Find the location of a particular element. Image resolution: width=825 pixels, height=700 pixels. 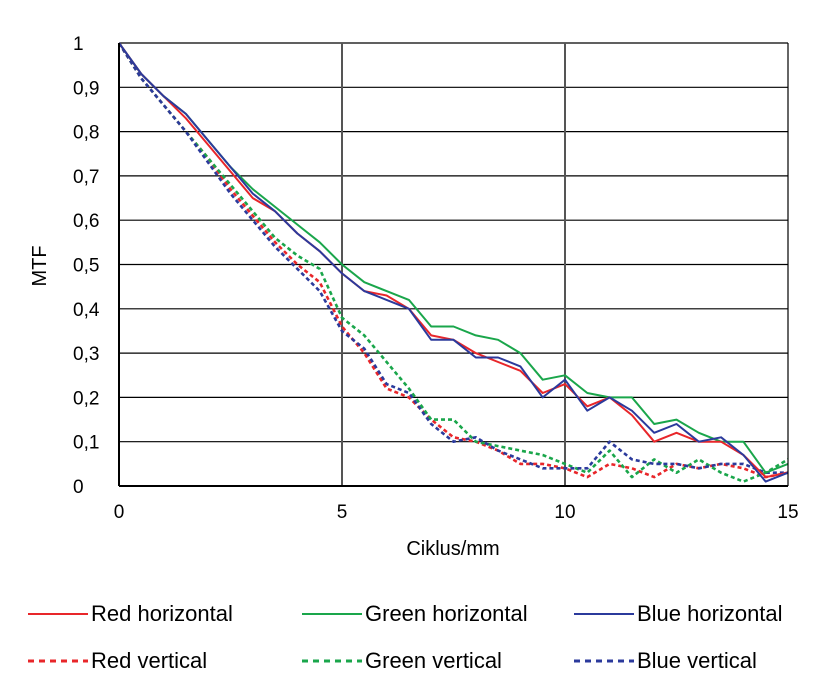

legend-label-red-horizontal: Red horizontal is located at coordinates (162, 613).